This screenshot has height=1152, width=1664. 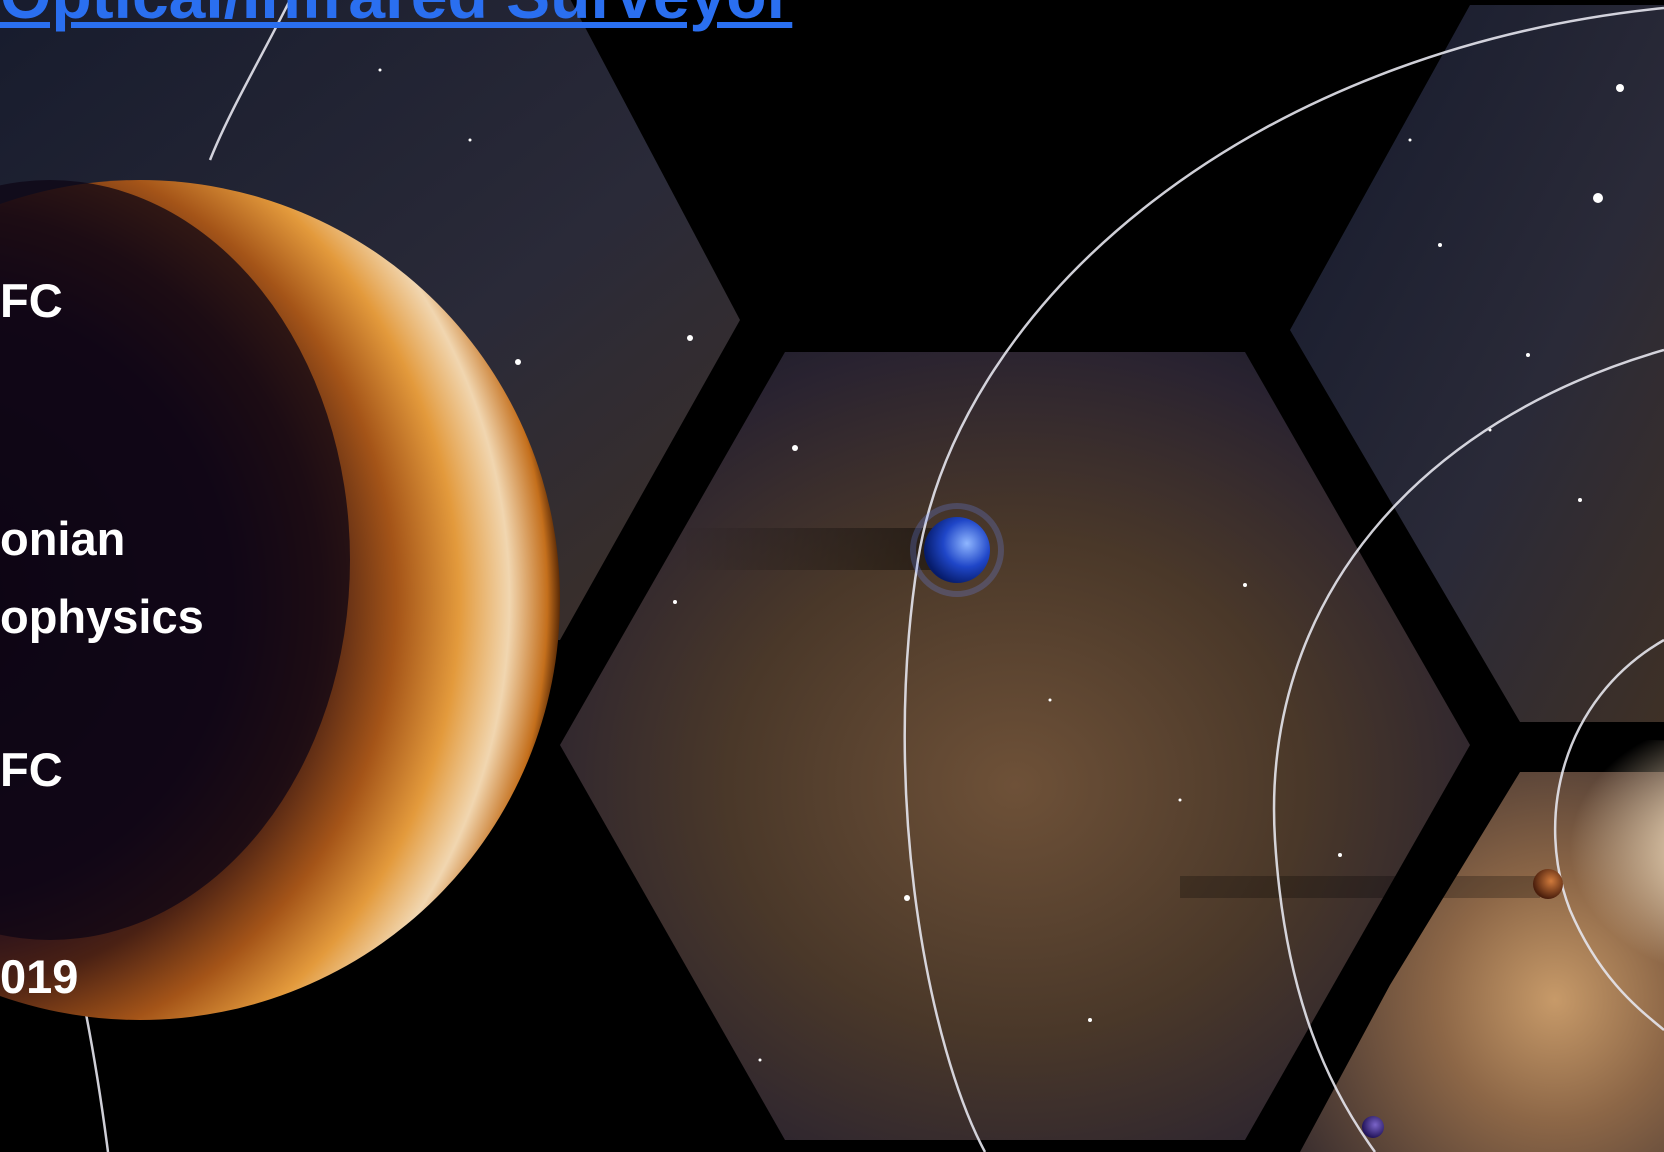 I want to click on blue-planet-haze, so click(x=957, y=550).